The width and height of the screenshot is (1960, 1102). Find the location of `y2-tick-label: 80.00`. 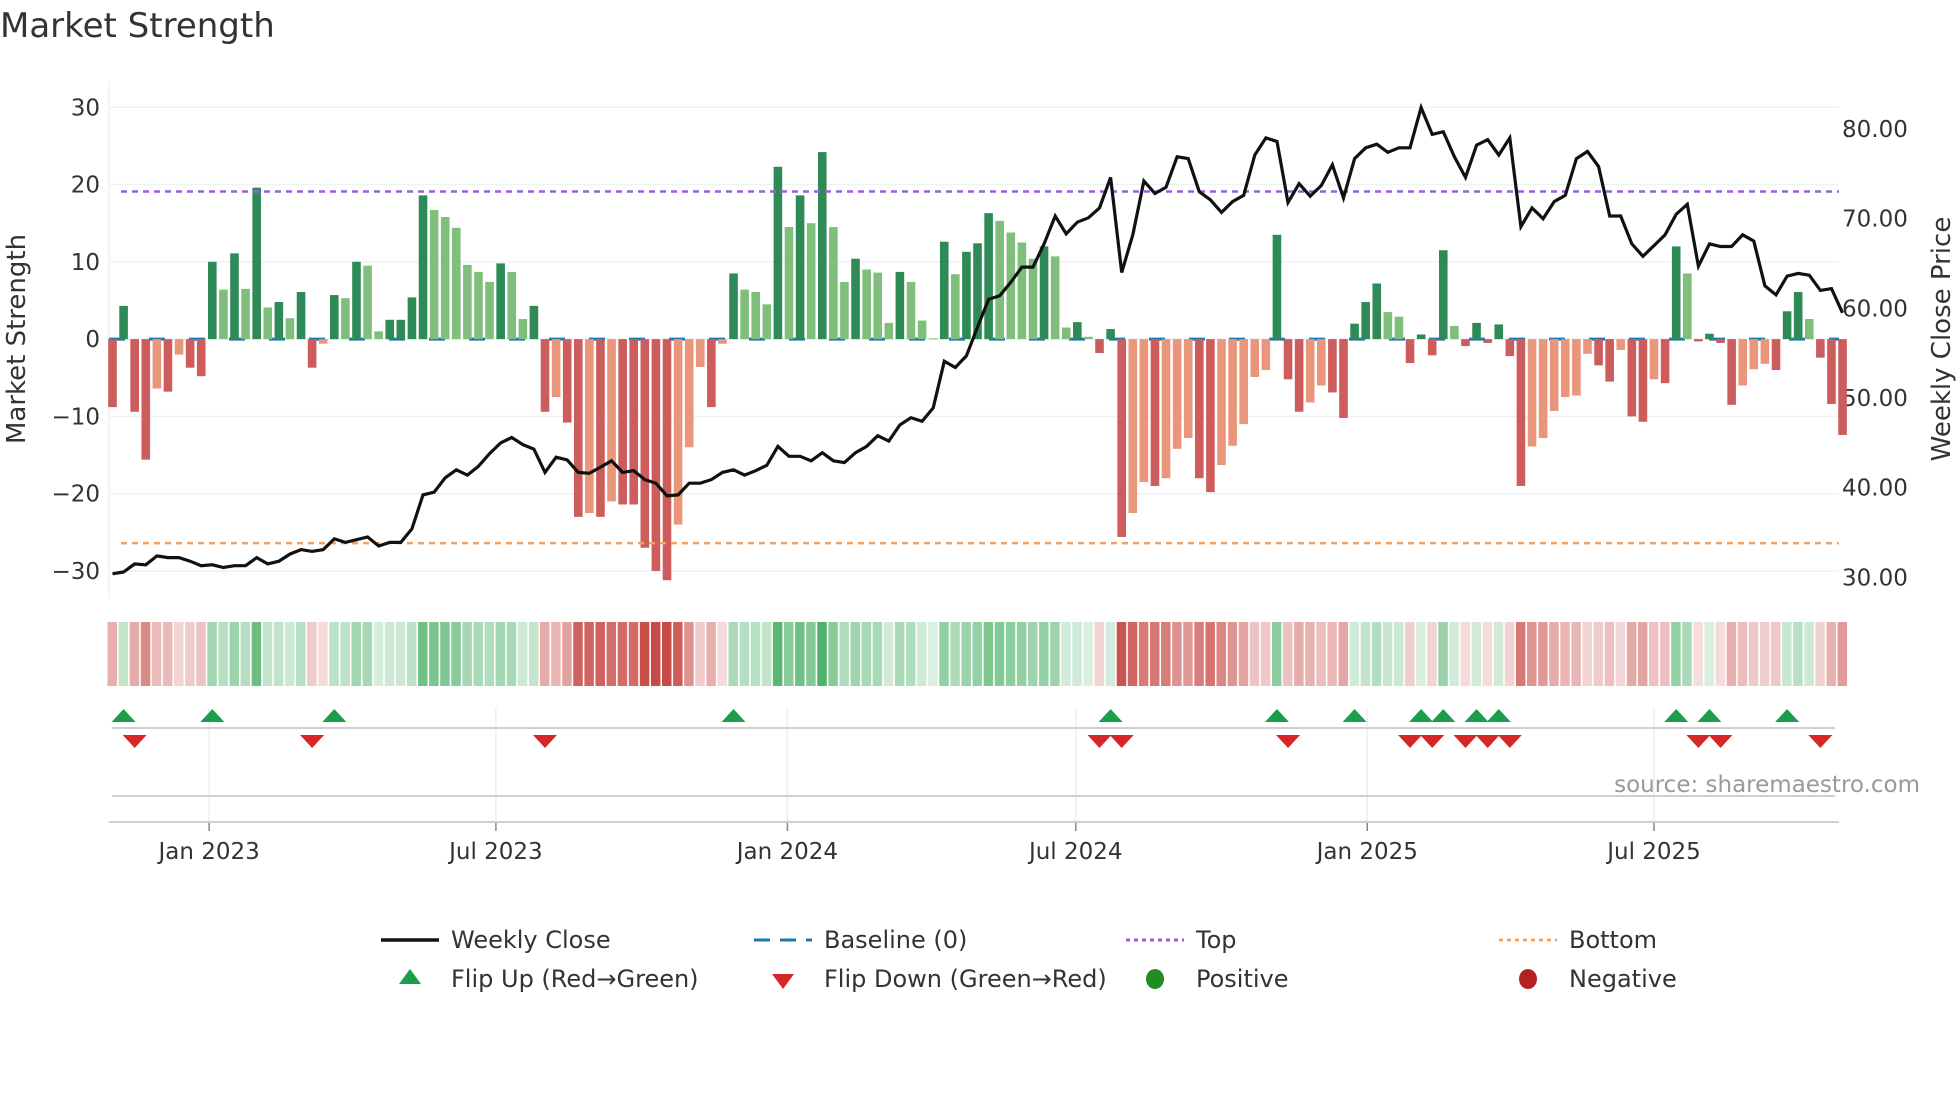

y2-tick-label: 80.00 is located at coordinates (1875, 130).